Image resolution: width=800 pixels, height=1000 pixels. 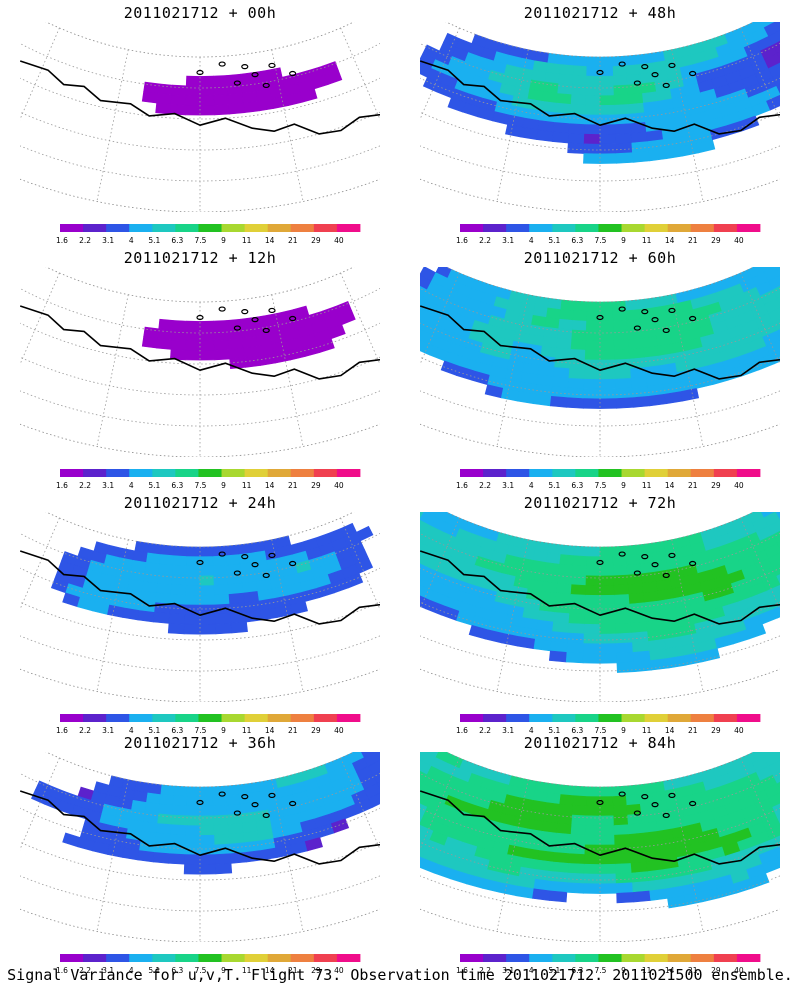 What do you see at coordinates (716, 730) in the screenshot?
I see `colorbar-tick-label: 29` at bounding box center [716, 730].